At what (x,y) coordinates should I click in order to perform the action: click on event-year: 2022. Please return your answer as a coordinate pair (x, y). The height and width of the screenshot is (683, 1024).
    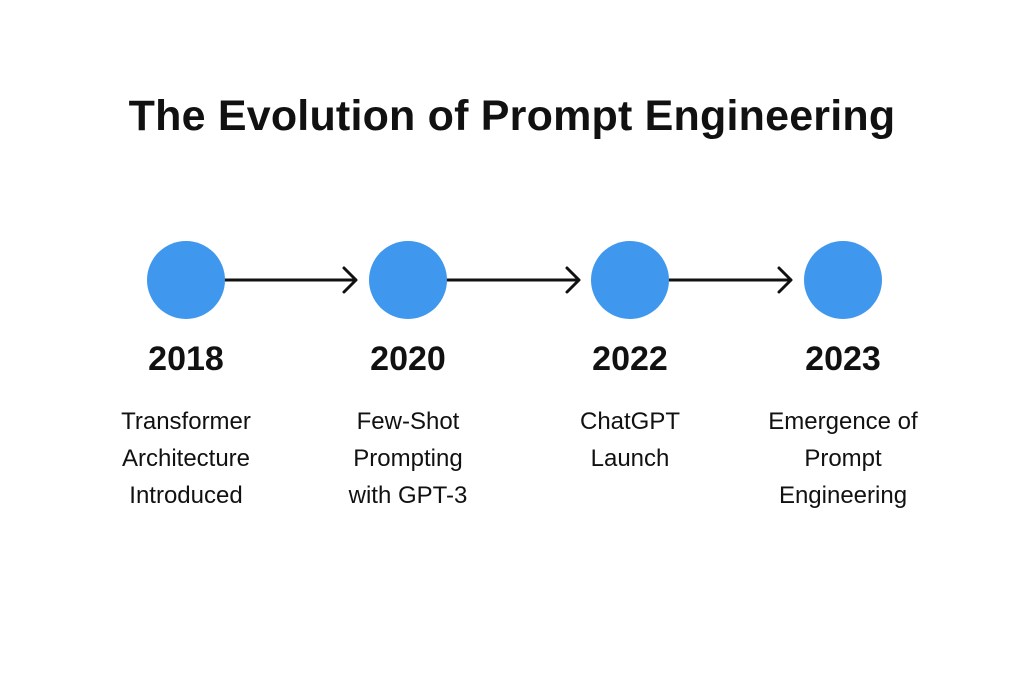
    Looking at the image, I should click on (630, 359).